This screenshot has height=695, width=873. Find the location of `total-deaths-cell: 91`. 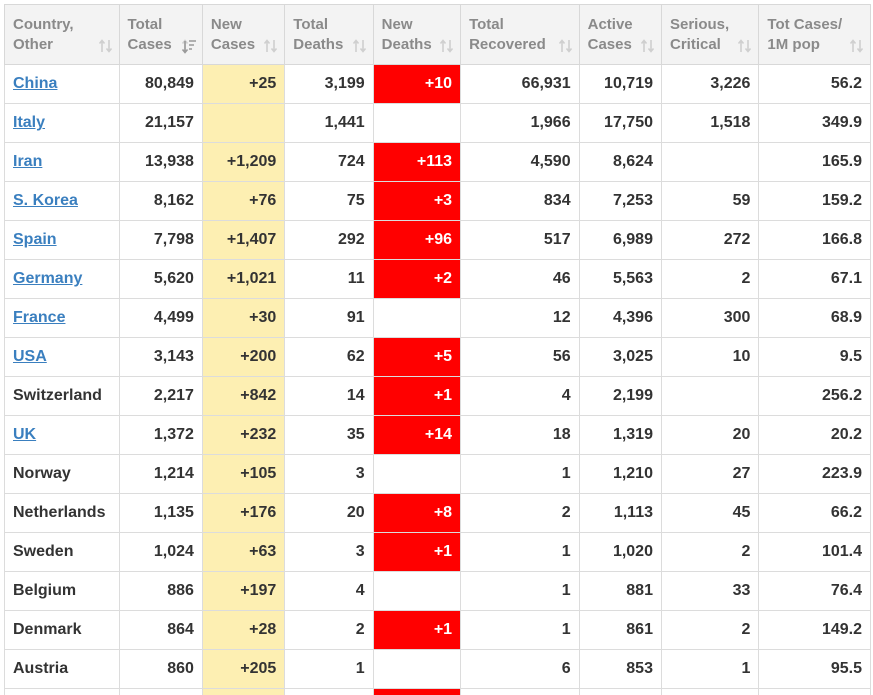

total-deaths-cell: 91 is located at coordinates (329, 318).